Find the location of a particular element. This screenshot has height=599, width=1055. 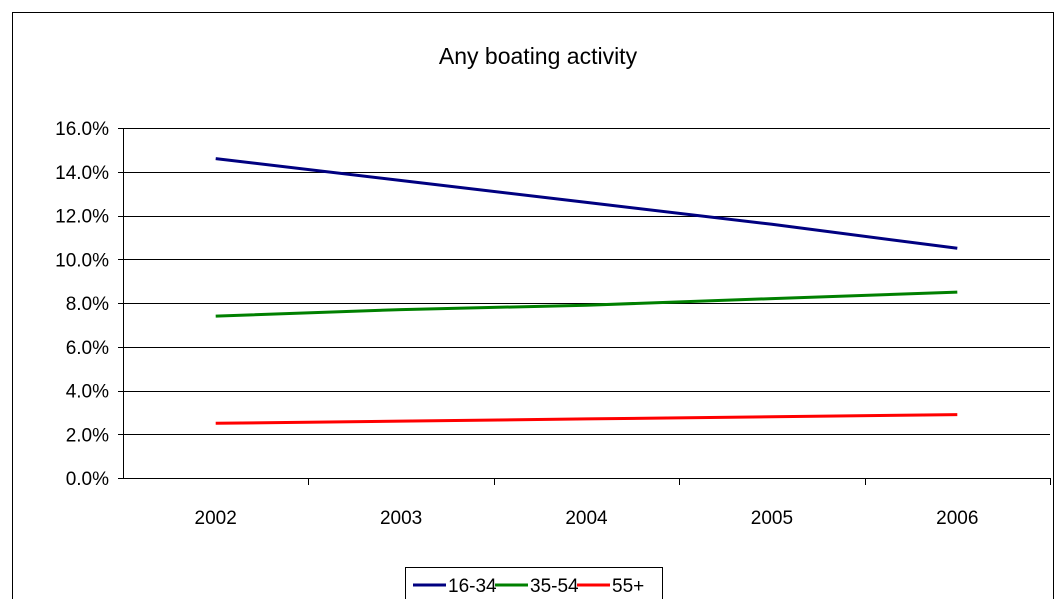

y-tick-label: 4.0% is located at coordinates (87, 392).